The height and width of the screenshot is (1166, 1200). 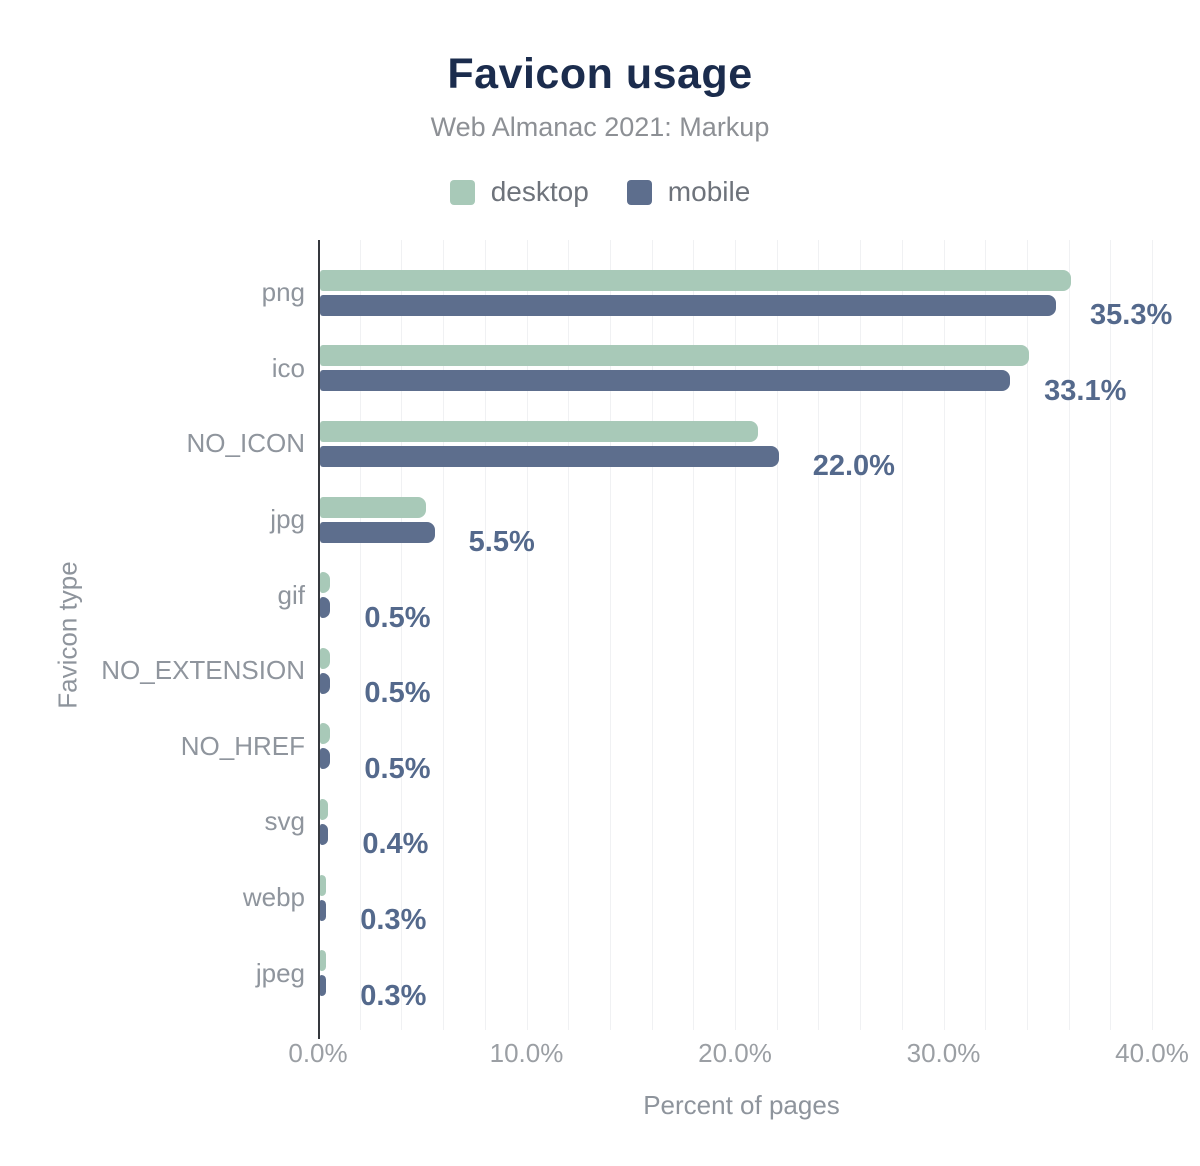 I want to click on chart-row: gif 0.5%, so click(x=721, y=595).